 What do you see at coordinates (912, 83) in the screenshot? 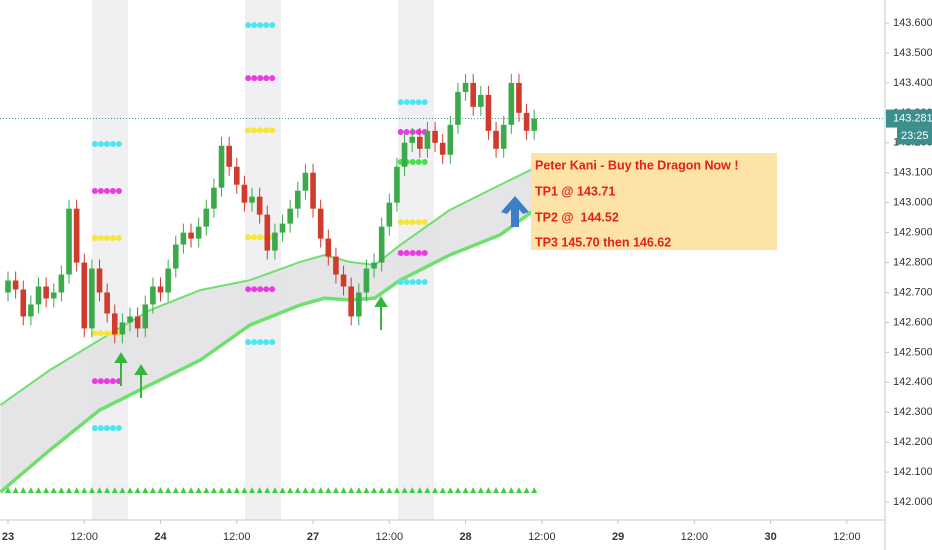
I see `y-tick-label: 143.400` at bounding box center [912, 83].